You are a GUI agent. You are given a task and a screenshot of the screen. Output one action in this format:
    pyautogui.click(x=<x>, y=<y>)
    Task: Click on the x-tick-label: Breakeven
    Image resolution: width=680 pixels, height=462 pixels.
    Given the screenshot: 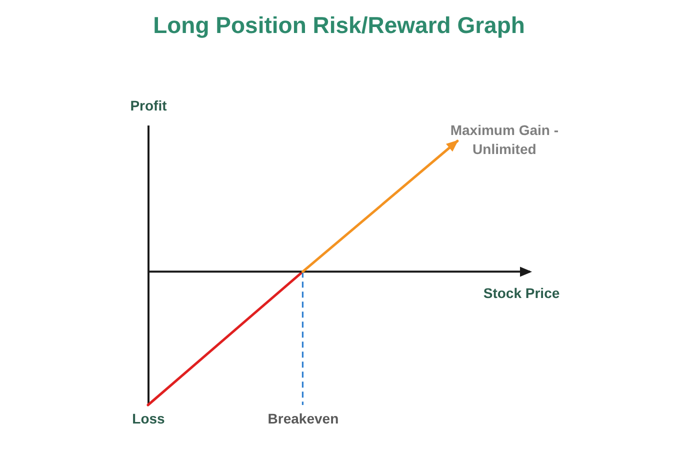 What is the action you would take?
    pyautogui.click(x=303, y=418)
    